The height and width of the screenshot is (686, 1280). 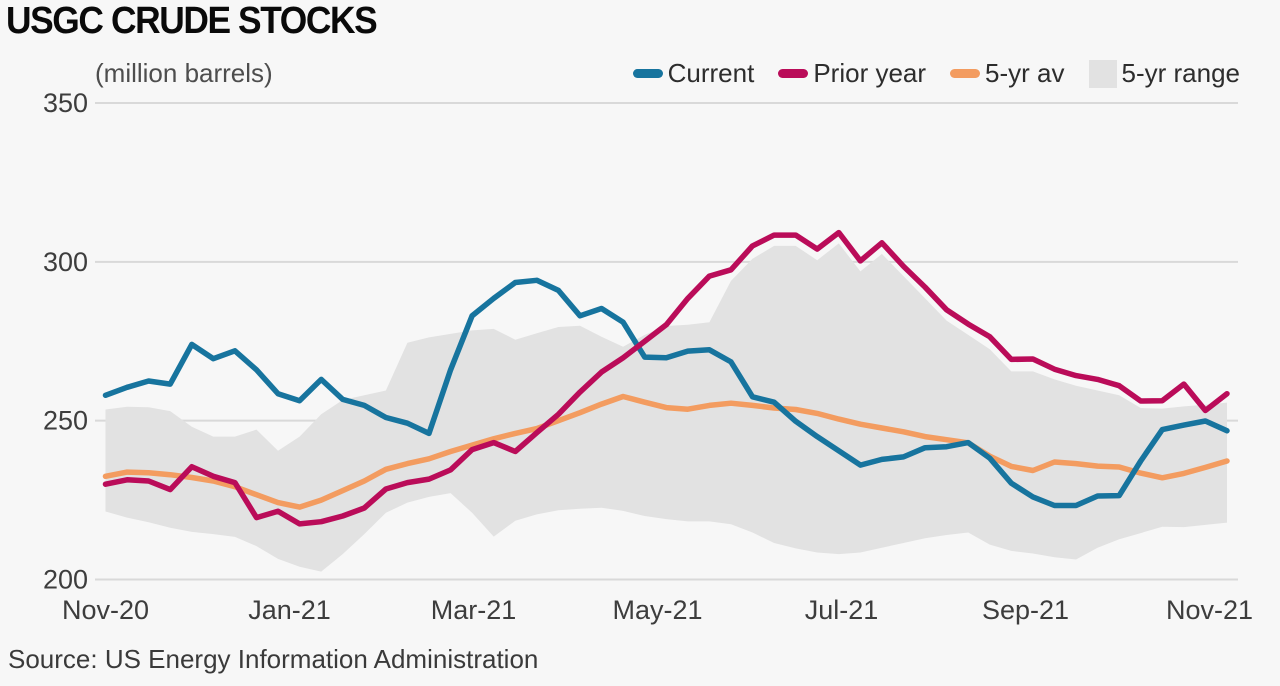 I want to click on y-tick-label: 350, so click(x=65, y=103).